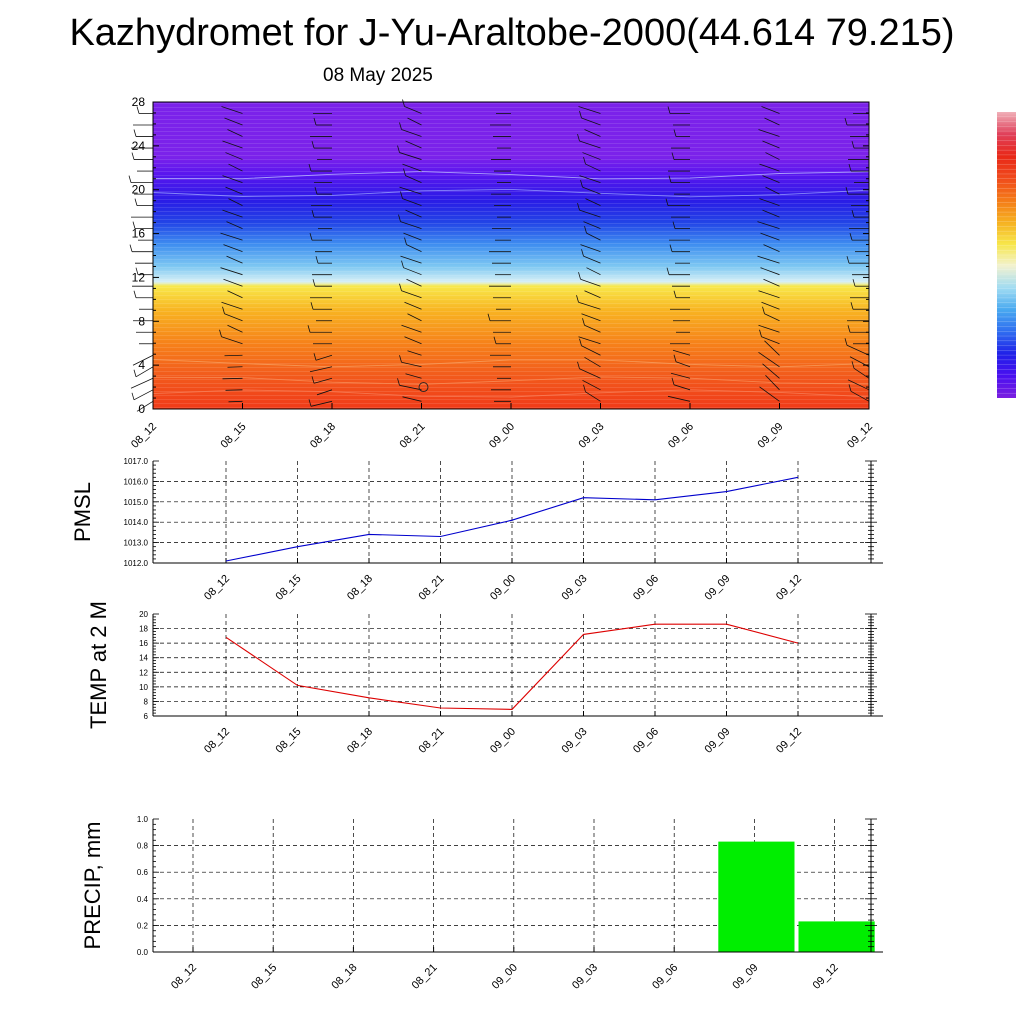 Image resolution: width=1024 pixels, height=1024 pixels. What do you see at coordinates (646, 588) in the screenshot?
I see `x-tick-label: 09_06` at bounding box center [646, 588].